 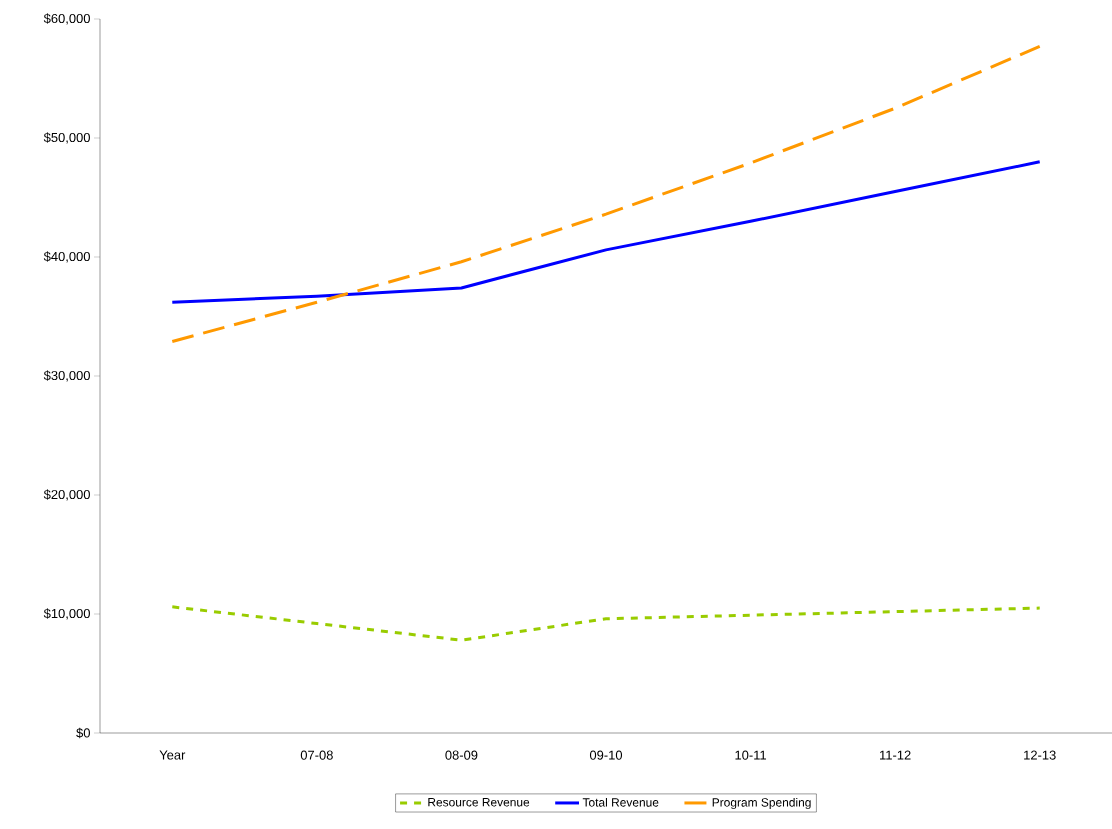 What do you see at coordinates (66, 376) in the screenshot?
I see `y-tick-label: $30,000` at bounding box center [66, 376].